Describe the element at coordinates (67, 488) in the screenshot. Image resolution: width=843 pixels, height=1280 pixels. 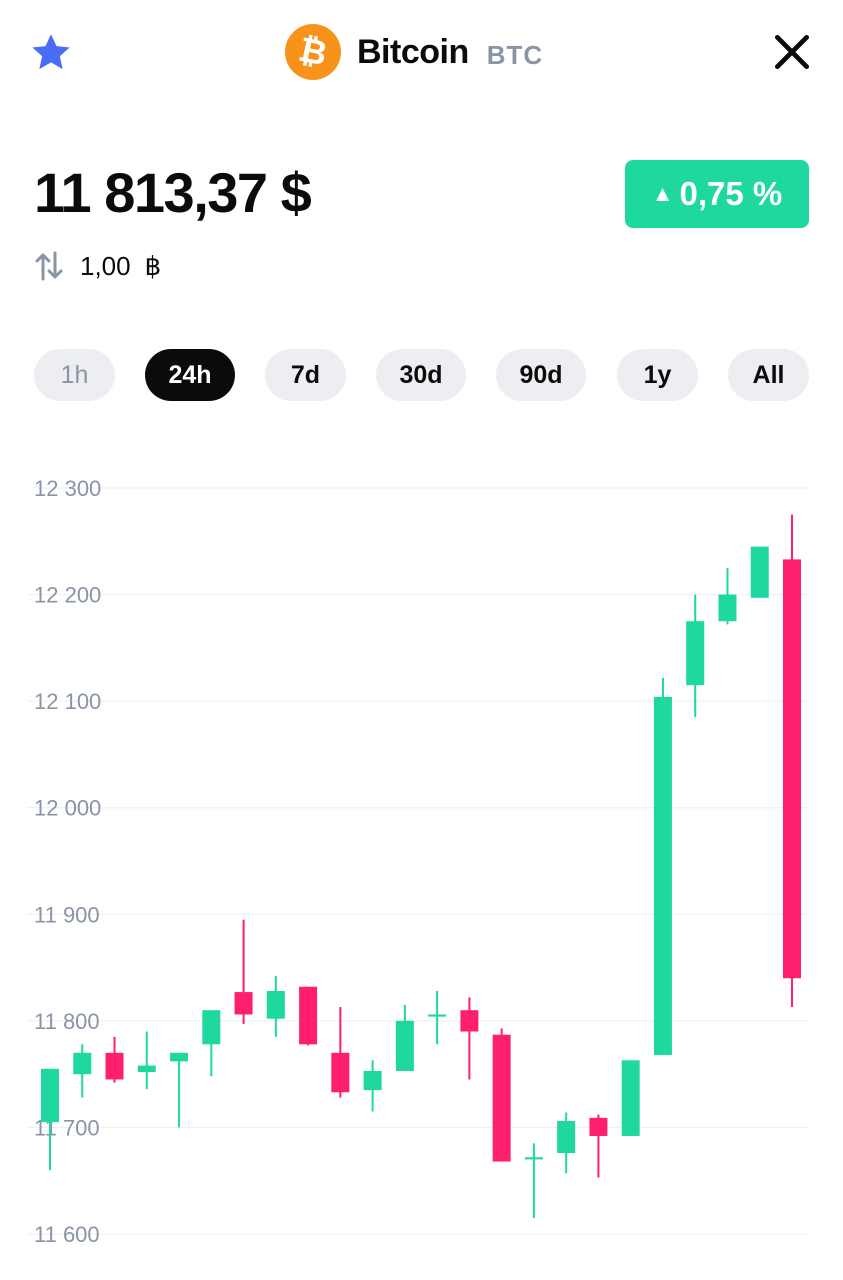
I see `y-tick-label: 12 300` at that location.